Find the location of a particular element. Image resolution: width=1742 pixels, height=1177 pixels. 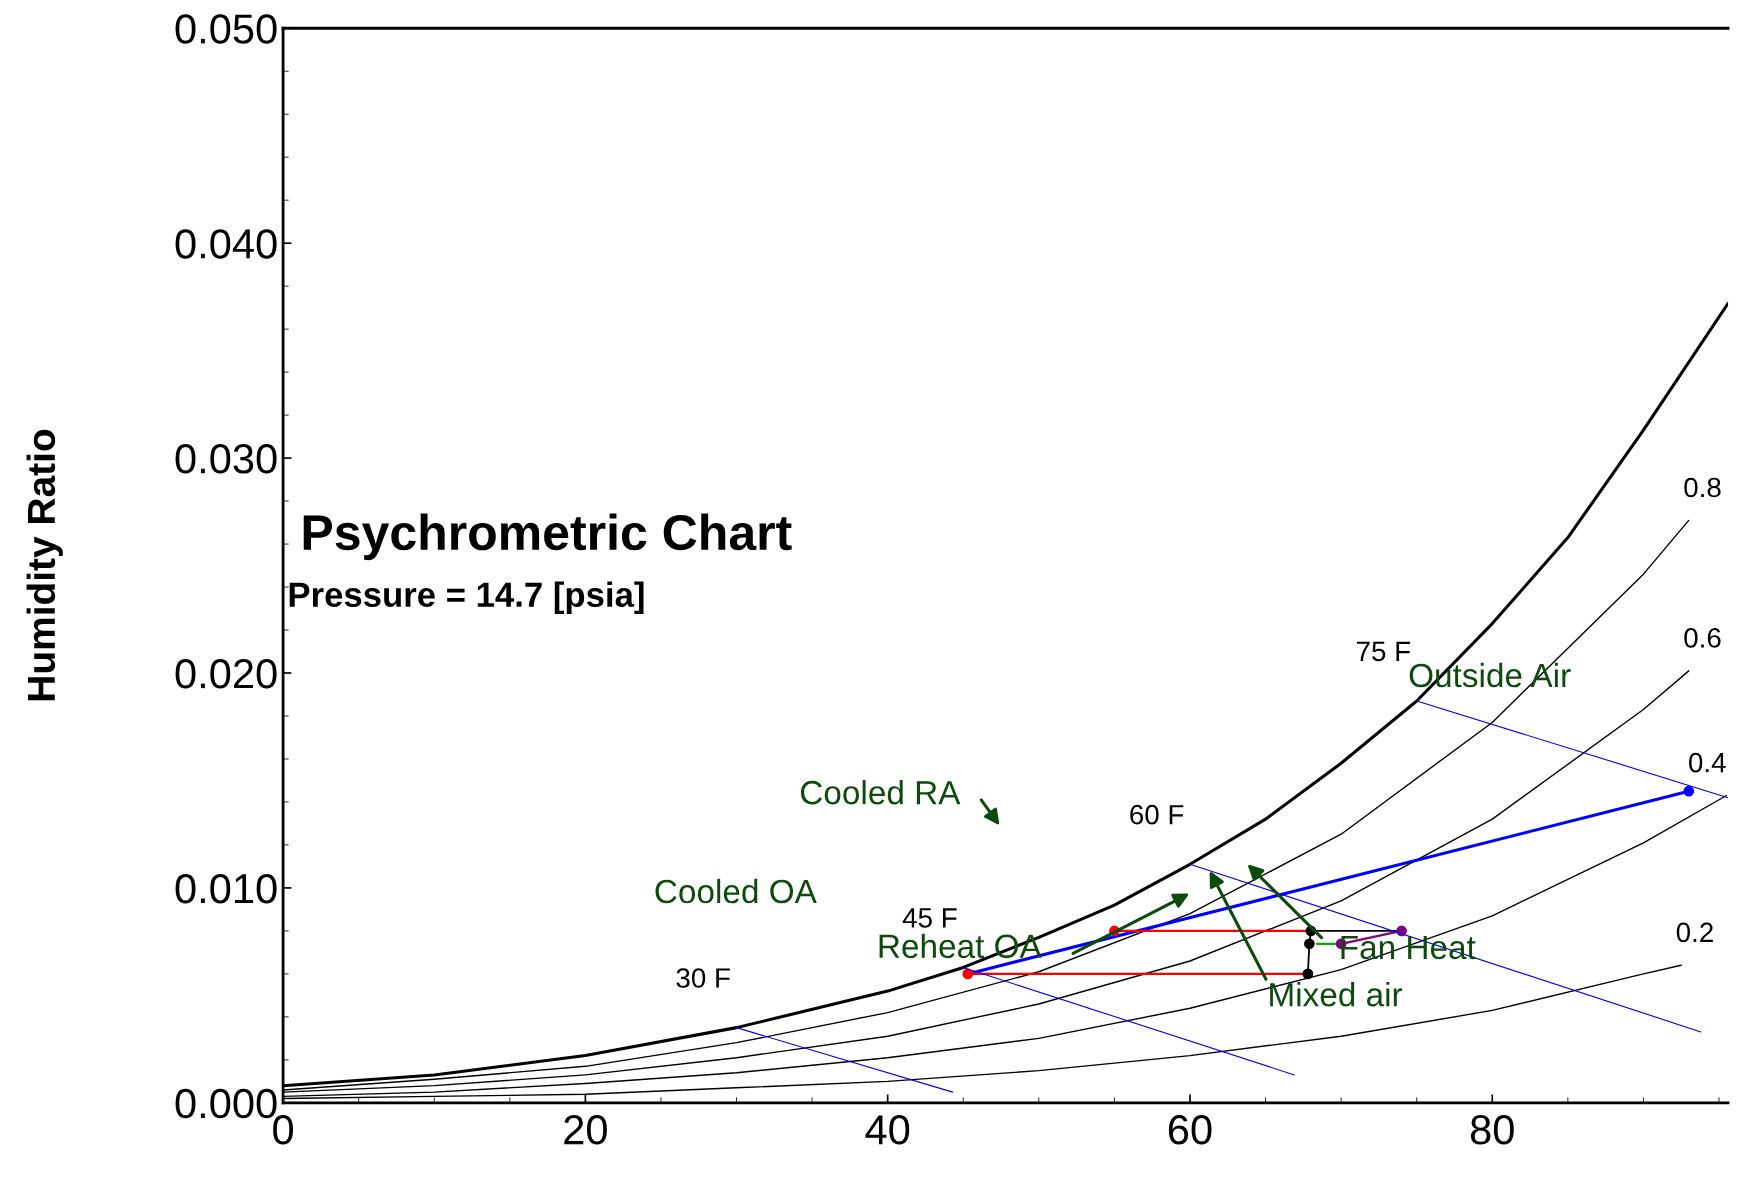

y-tick-label: 0.040 is located at coordinates (226, 244).